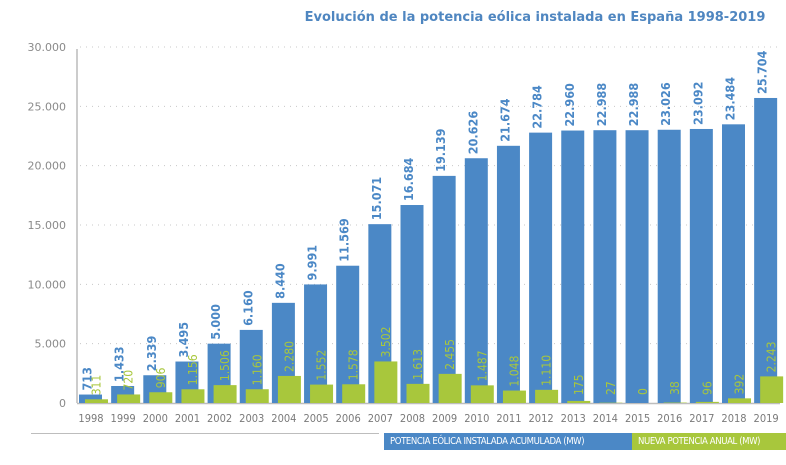 The image size is (786, 465). Describe the element at coordinates (547, 370) in the screenshot. I see `data-label-annual: 1.110` at that location.